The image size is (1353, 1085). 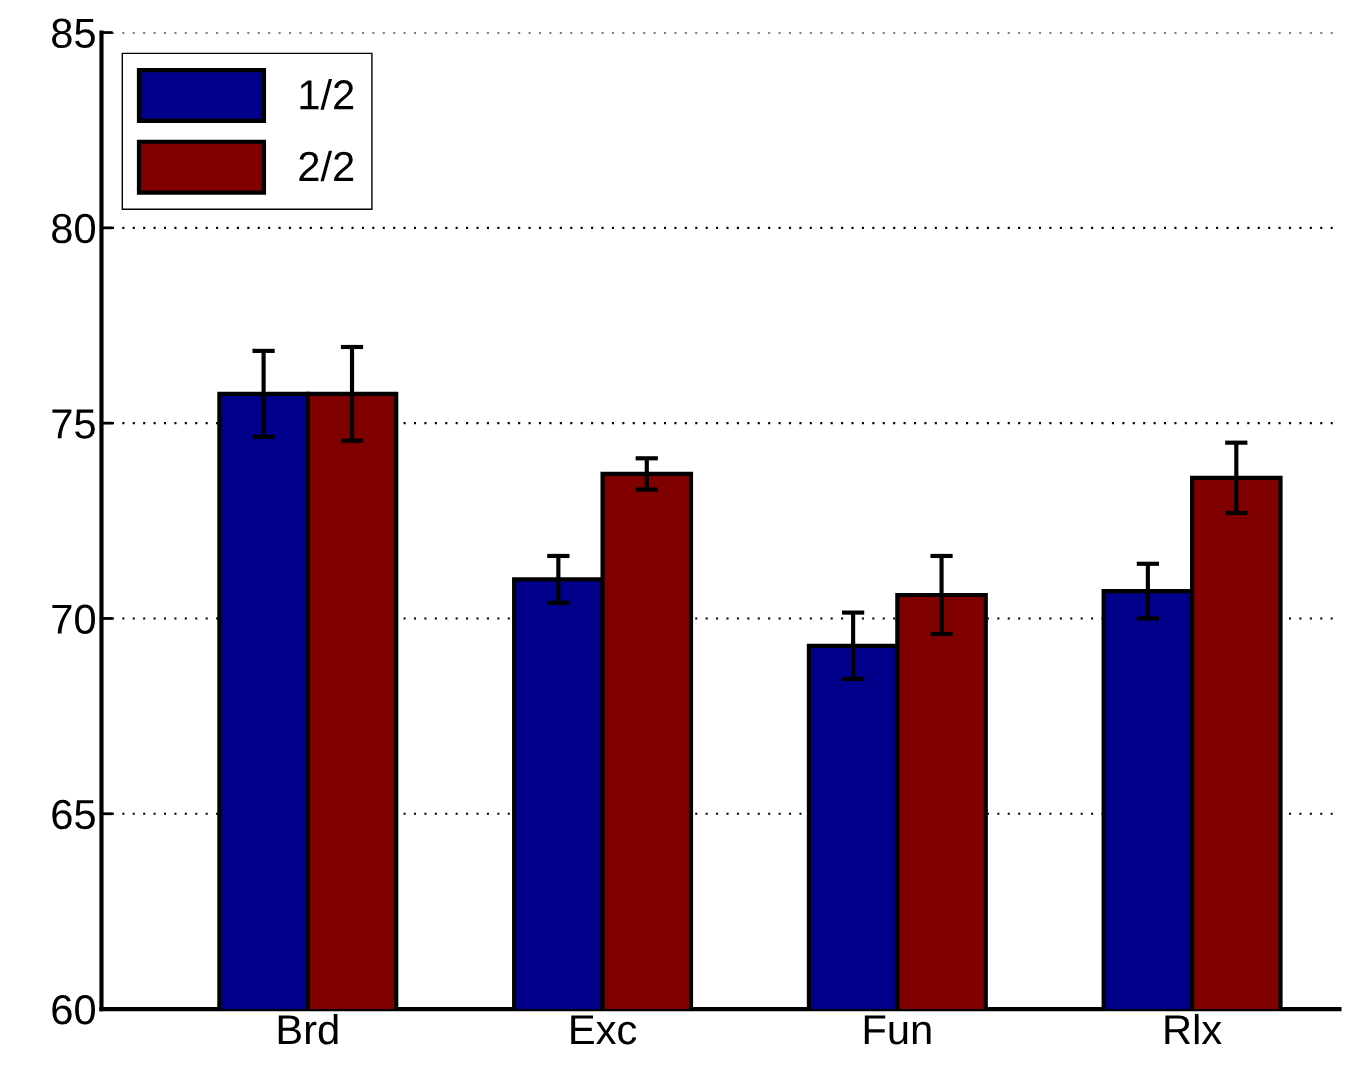 I want to click on x-tick-label: Fun, so click(x=897, y=1030).